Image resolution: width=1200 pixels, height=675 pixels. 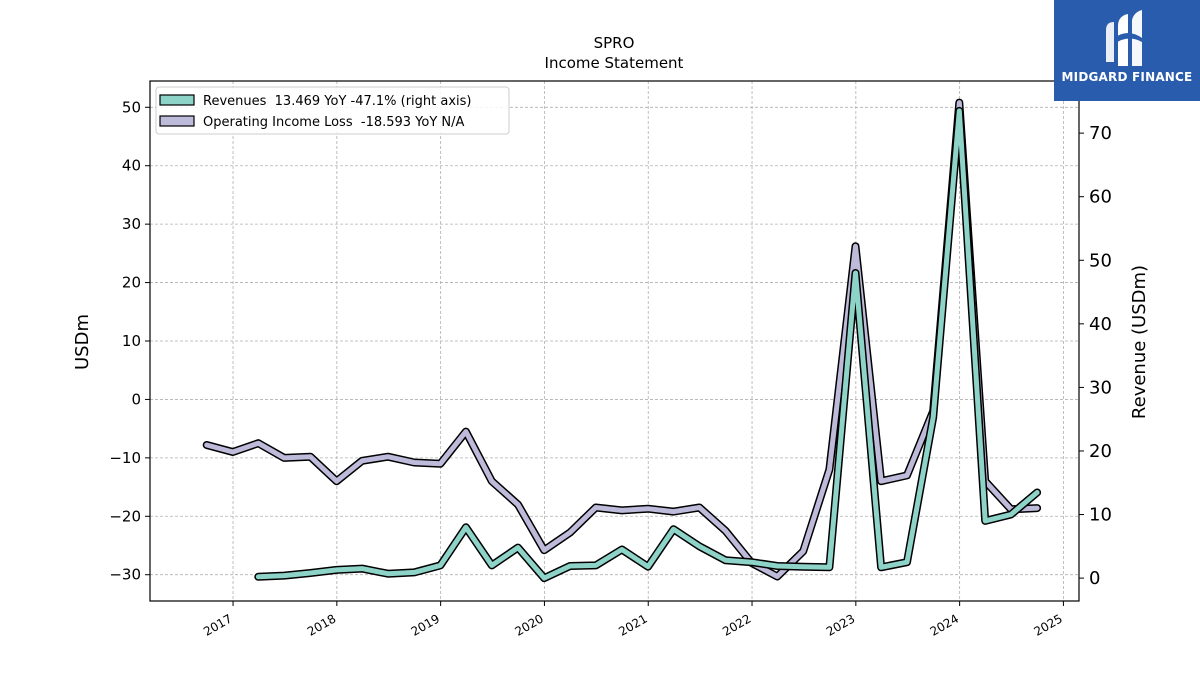 I want to click on chart-title: SPRO, so click(x=614, y=43).